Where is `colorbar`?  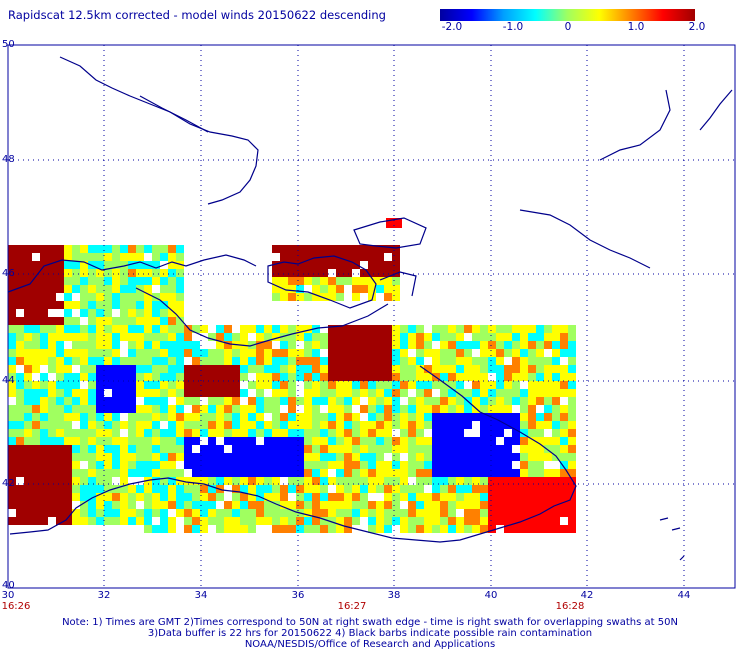
colorbar is located at coordinates (567, 15).